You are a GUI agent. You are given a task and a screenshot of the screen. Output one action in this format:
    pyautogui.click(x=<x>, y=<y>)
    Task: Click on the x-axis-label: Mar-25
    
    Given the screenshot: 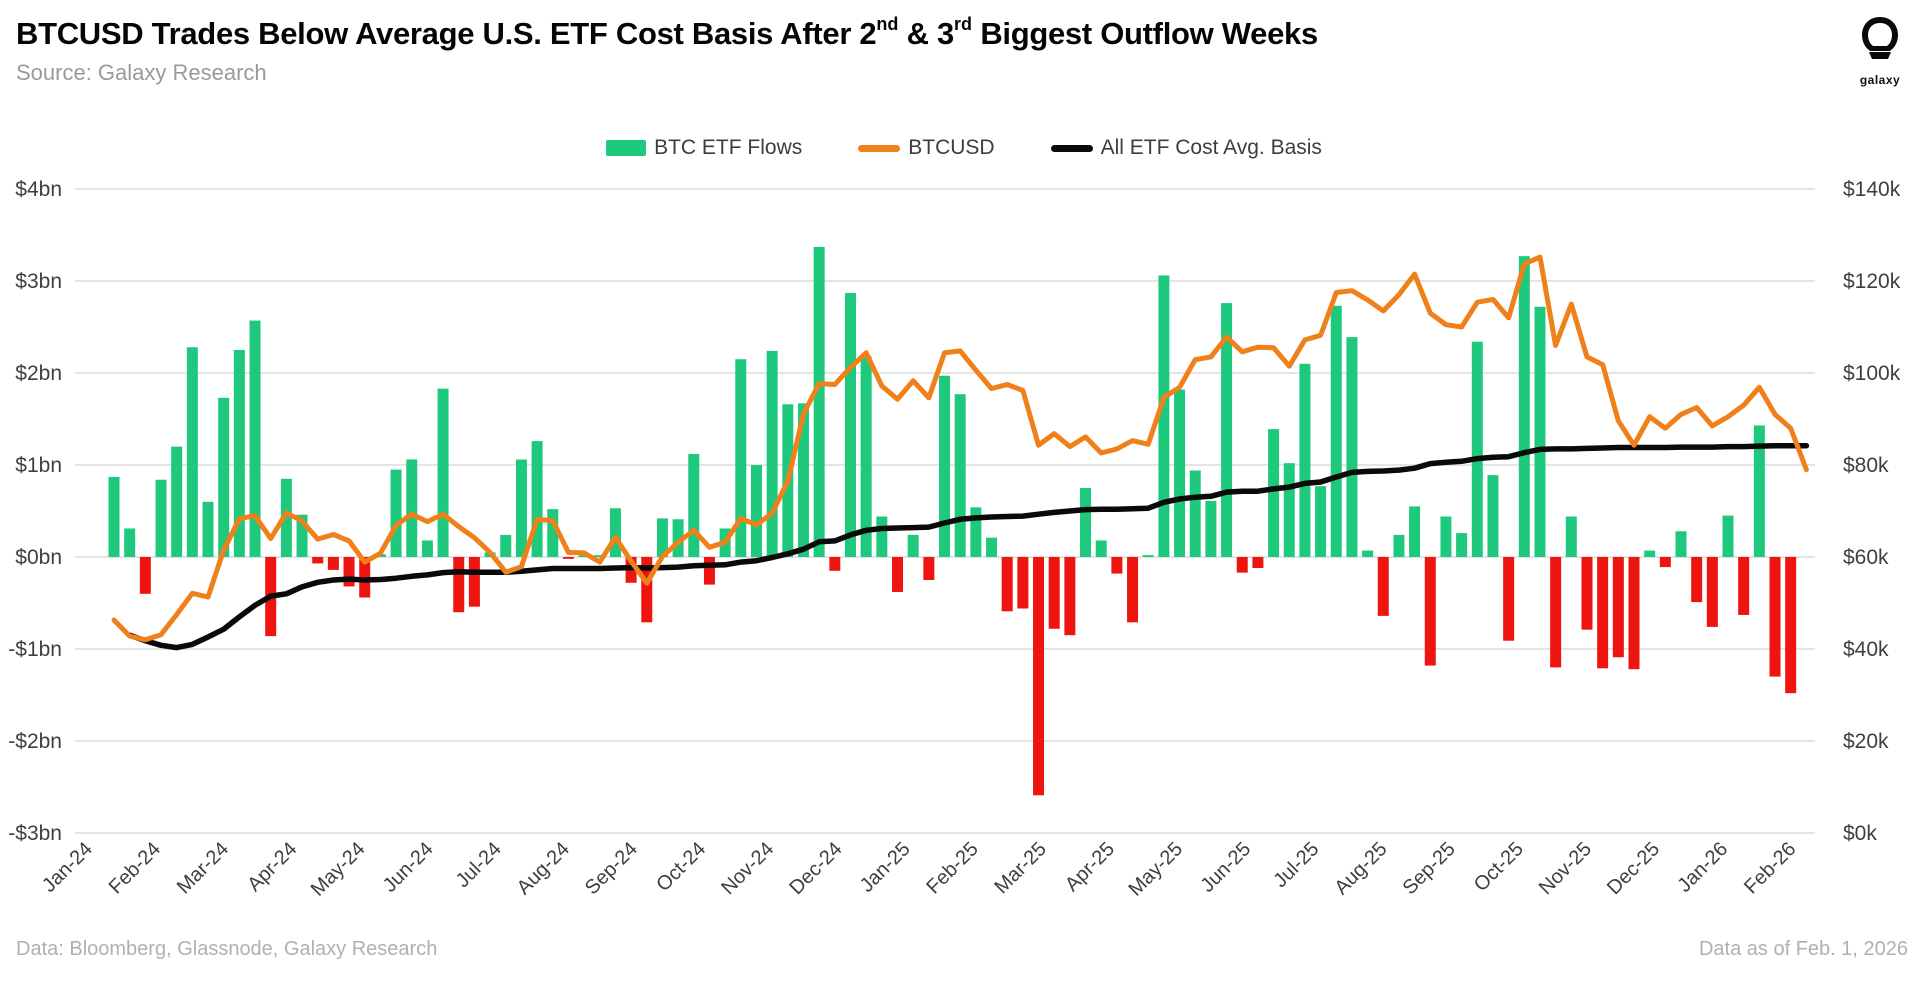 What is the action you would take?
    pyautogui.click(x=1021, y=868)
    